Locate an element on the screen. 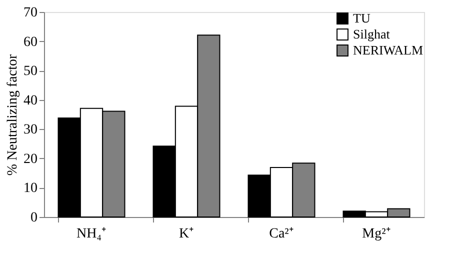 Image resolution: width=474 pixels, height=276 pixels. y-tick-label: 0 is located at coordinates (34, 218).